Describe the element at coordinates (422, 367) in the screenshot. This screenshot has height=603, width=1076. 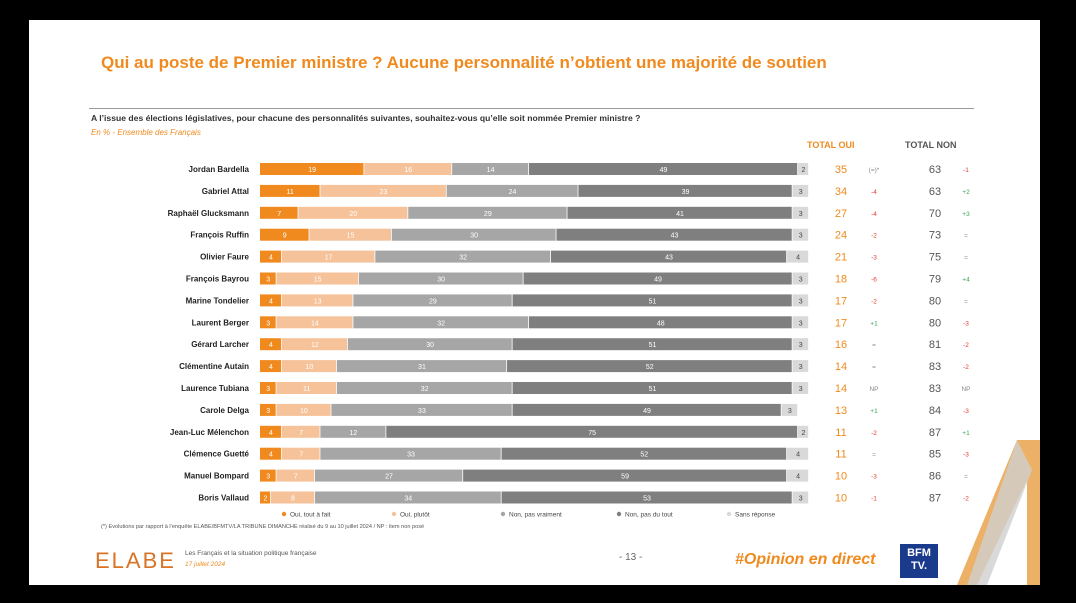
I see `bar-value-label: 31` at that location.